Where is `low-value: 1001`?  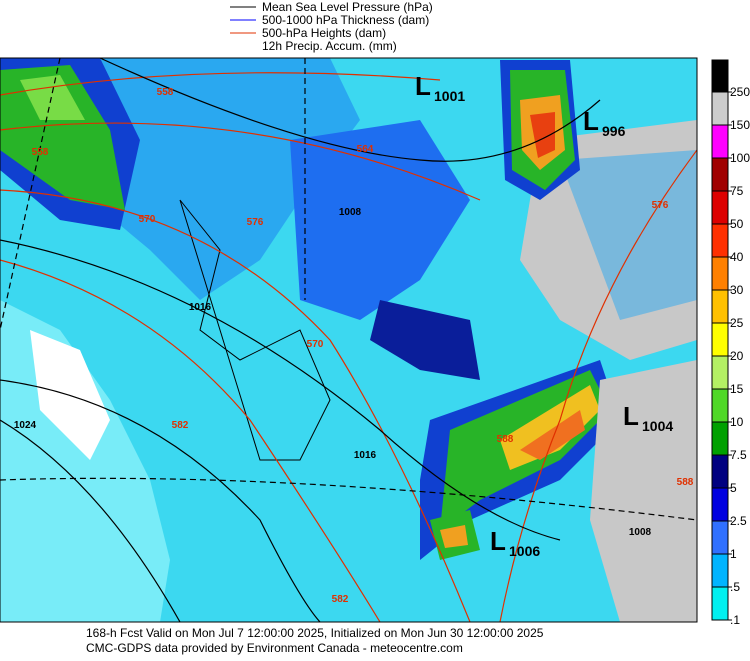 low-value: 1001 is located at coordinates (449, 96).